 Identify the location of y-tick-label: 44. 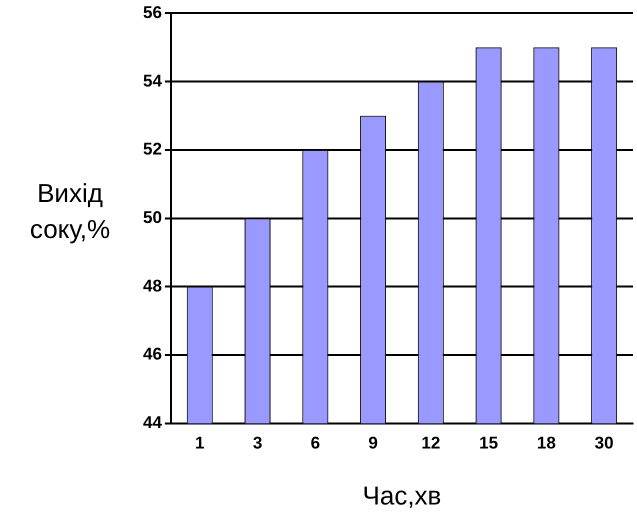
(152, 422).